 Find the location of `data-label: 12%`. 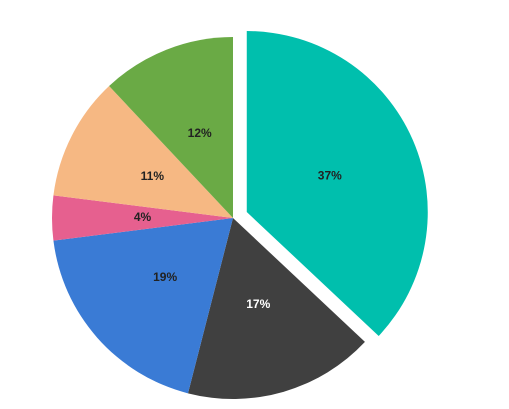

data-label: 12% is located at coordinates (200, 133).